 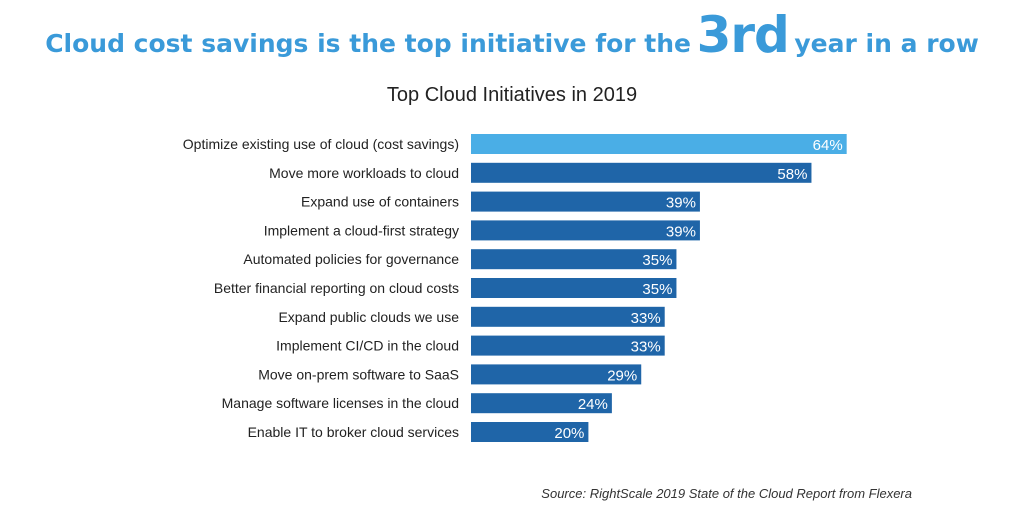 I want to click on category-label: Manage software licenses in the cloud, so click(x=340, y=403).